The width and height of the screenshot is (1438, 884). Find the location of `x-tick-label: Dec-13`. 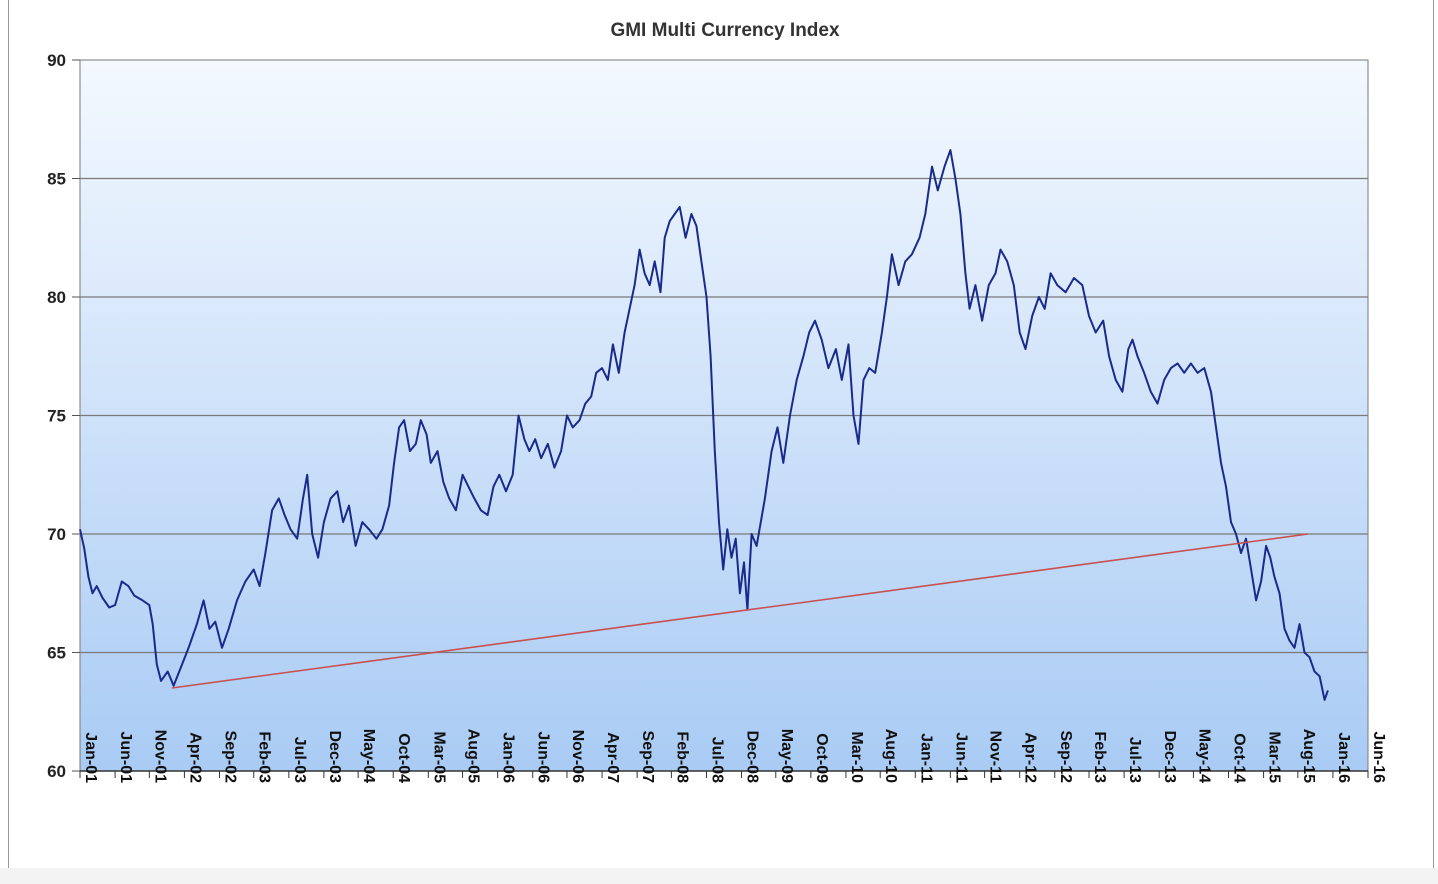

x-tick-label: Dec-13 is located at coordinates (1169, 757).